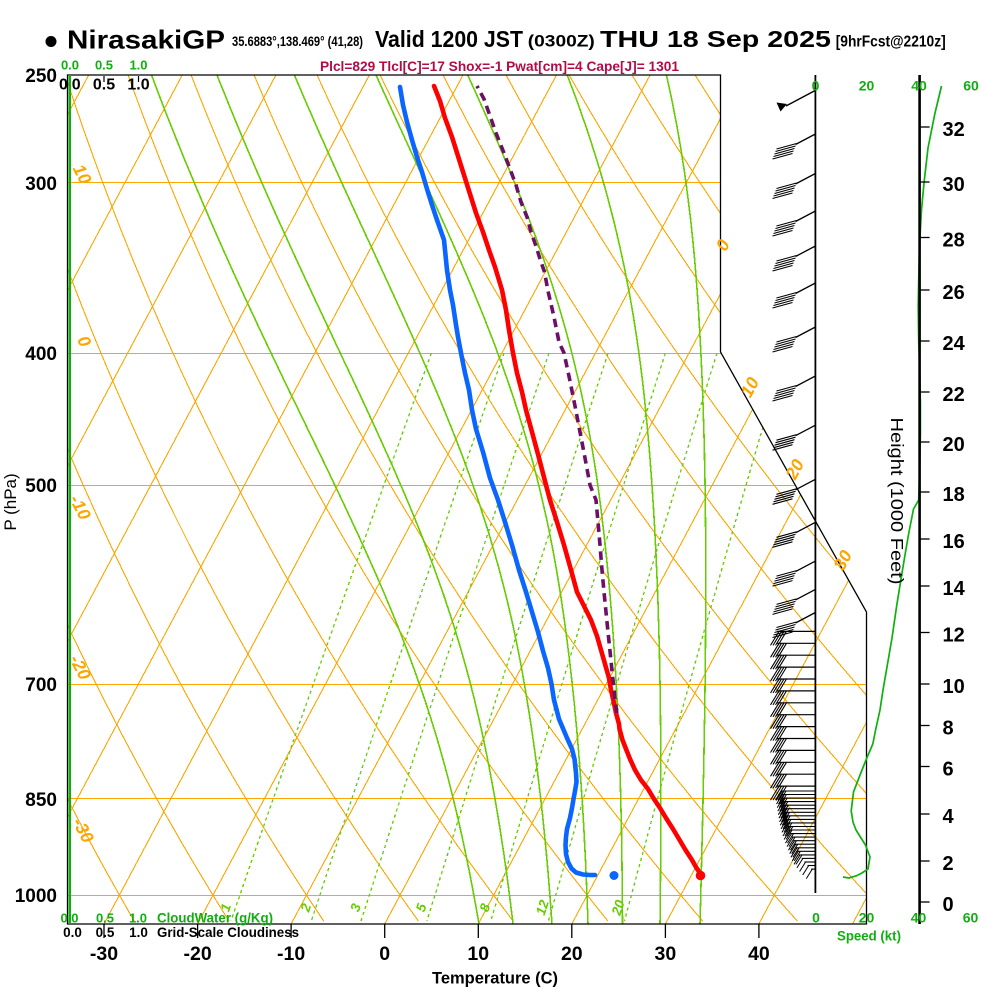 Image resolution: width=1000 pixels, height=1005 pixels. I want to click on svg-text: 35.6883°,138.469° (41,28), so click(297, 41).